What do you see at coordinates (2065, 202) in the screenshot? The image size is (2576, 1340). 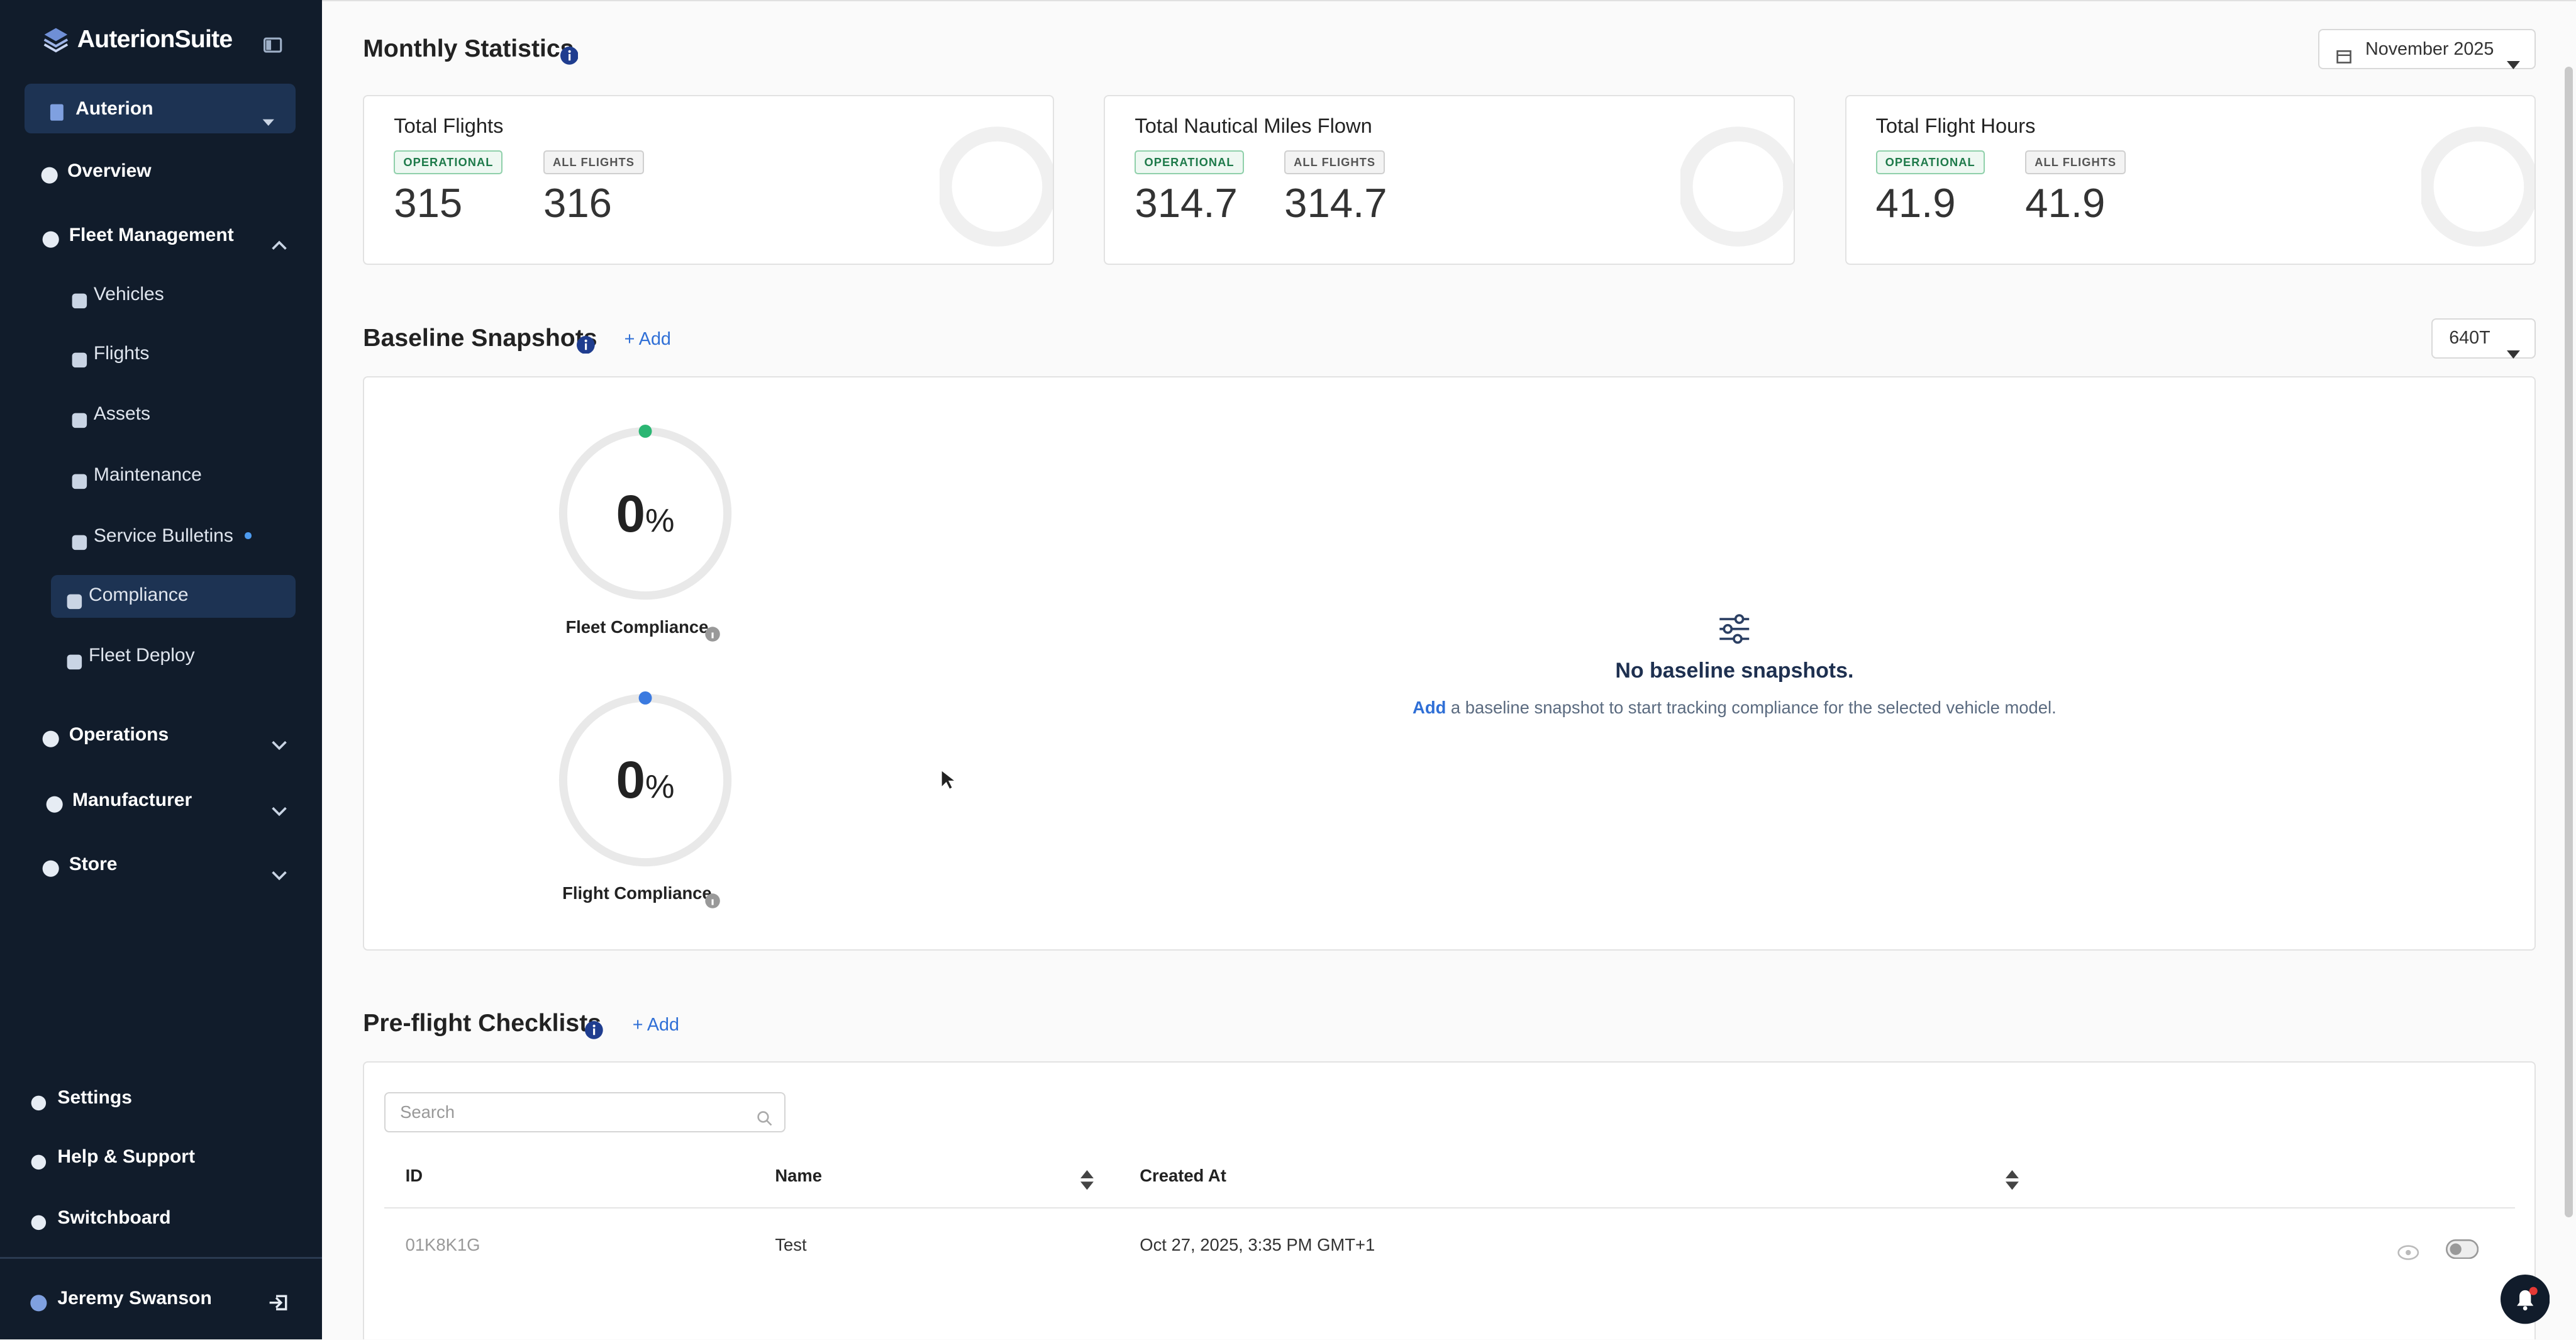 I see `all-flights-value: 41.9` at bounding box center [2065, 202].